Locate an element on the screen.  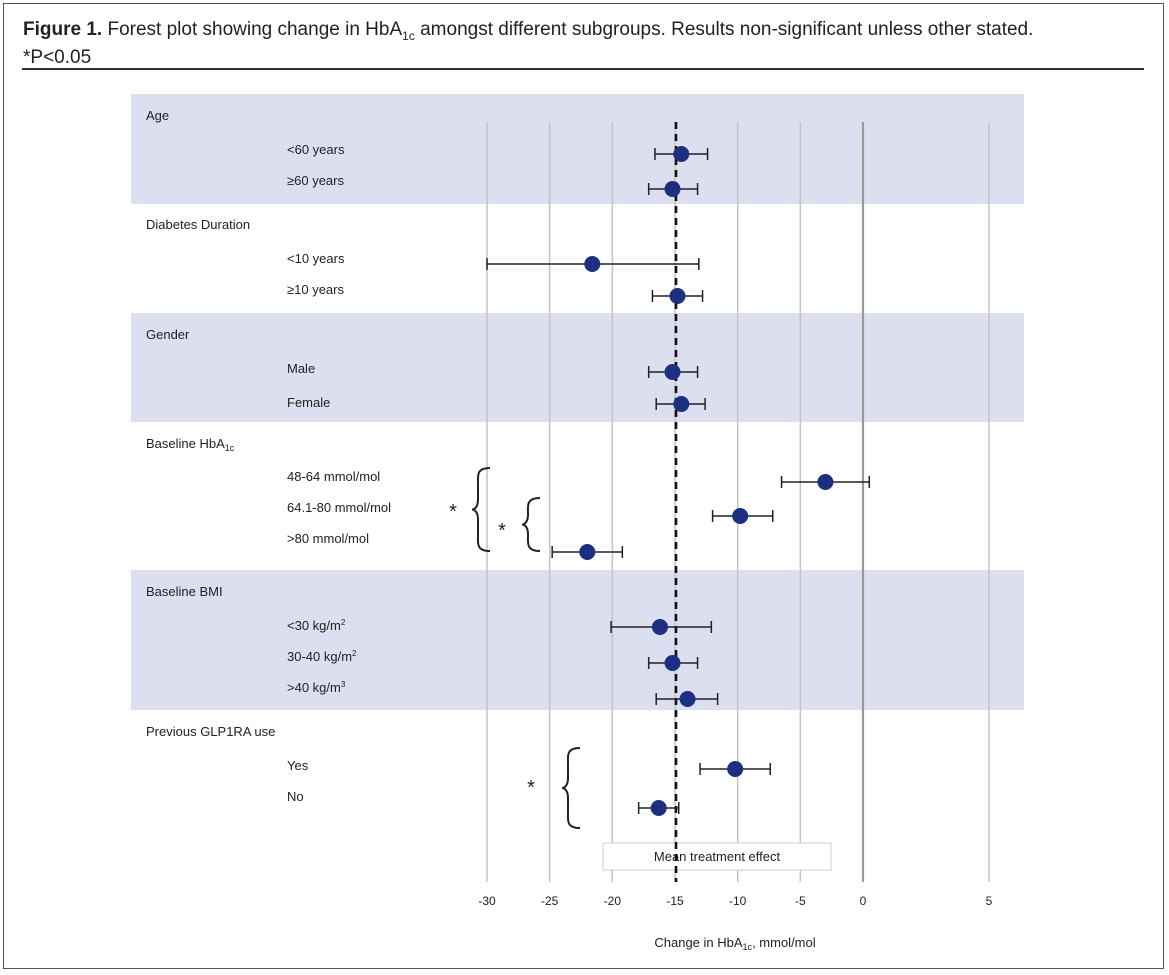
row-label: No is located at coordinates (295, 796).